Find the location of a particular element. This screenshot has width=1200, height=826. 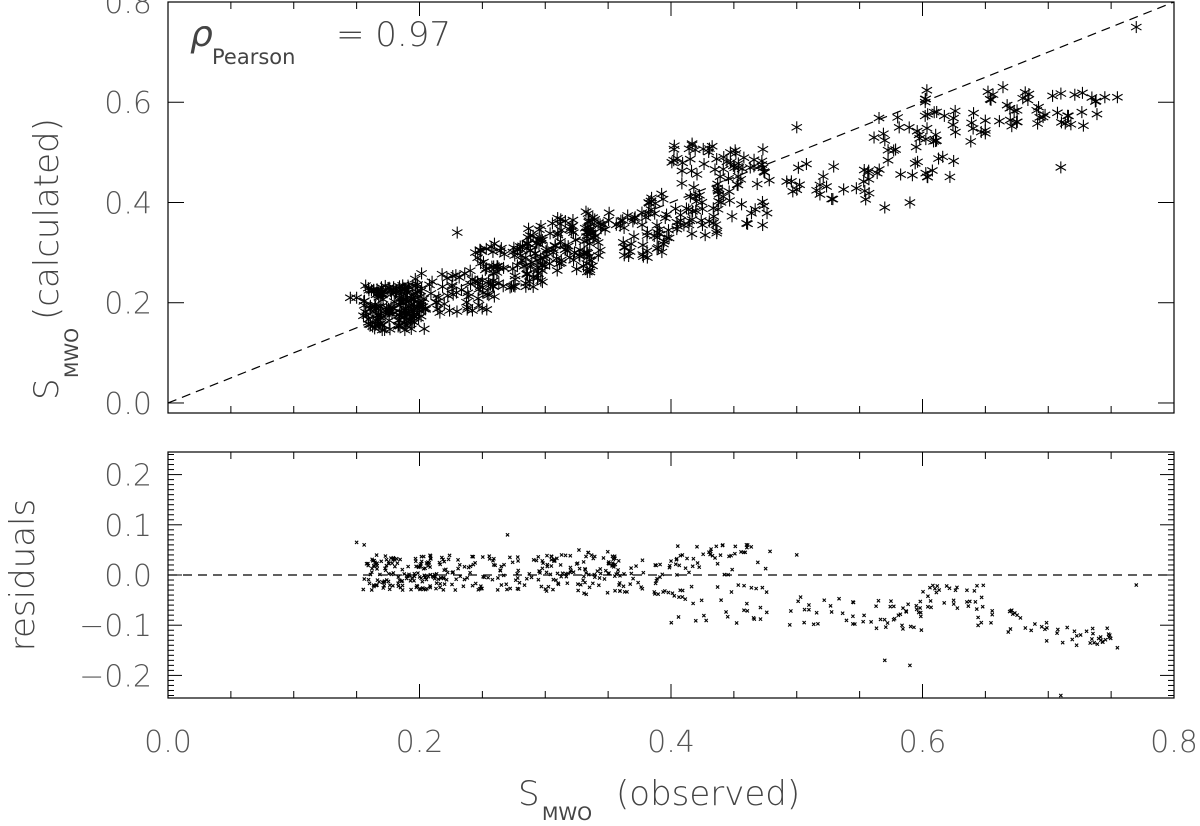

top-ytick-labels: 0.0 0.2 0.4 0.6 0.8 is located at coordinates (128, 211).